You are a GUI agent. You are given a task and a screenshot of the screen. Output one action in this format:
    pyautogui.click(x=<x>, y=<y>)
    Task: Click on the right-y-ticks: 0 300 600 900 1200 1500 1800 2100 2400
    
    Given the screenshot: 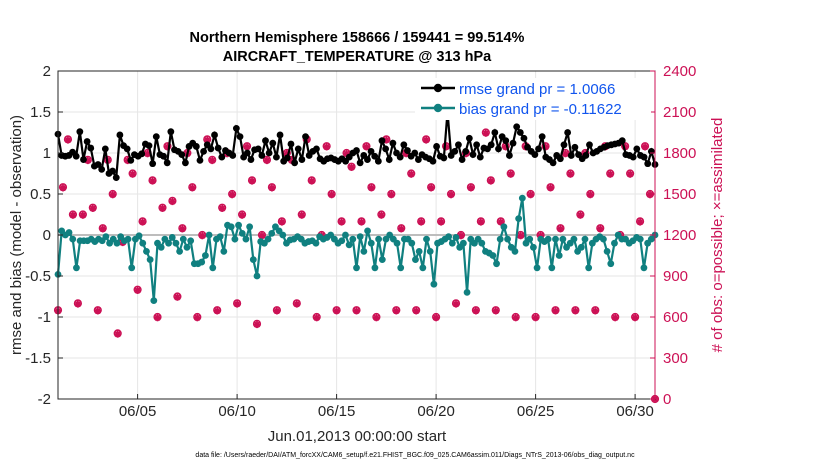 What is the action you would take?
    pyautogui.click(x=673, y=235)
    